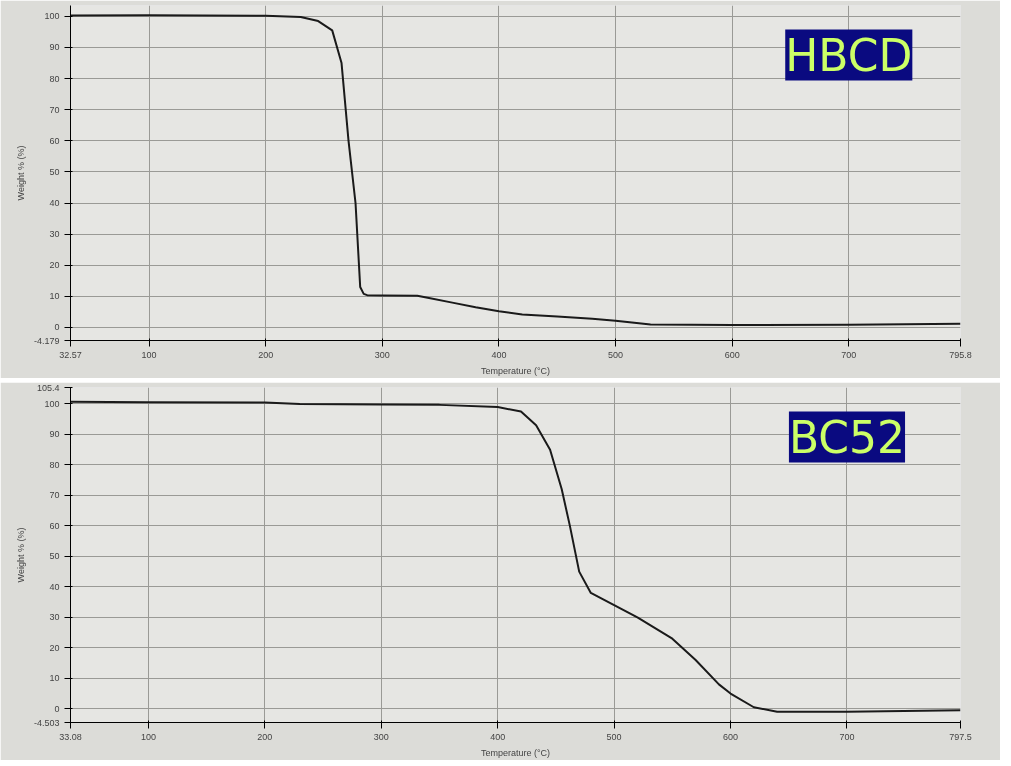  What do you see at coordinates (847, 437) in the screenshot?
I see `text: BC52` at bounding box center [847, 437].